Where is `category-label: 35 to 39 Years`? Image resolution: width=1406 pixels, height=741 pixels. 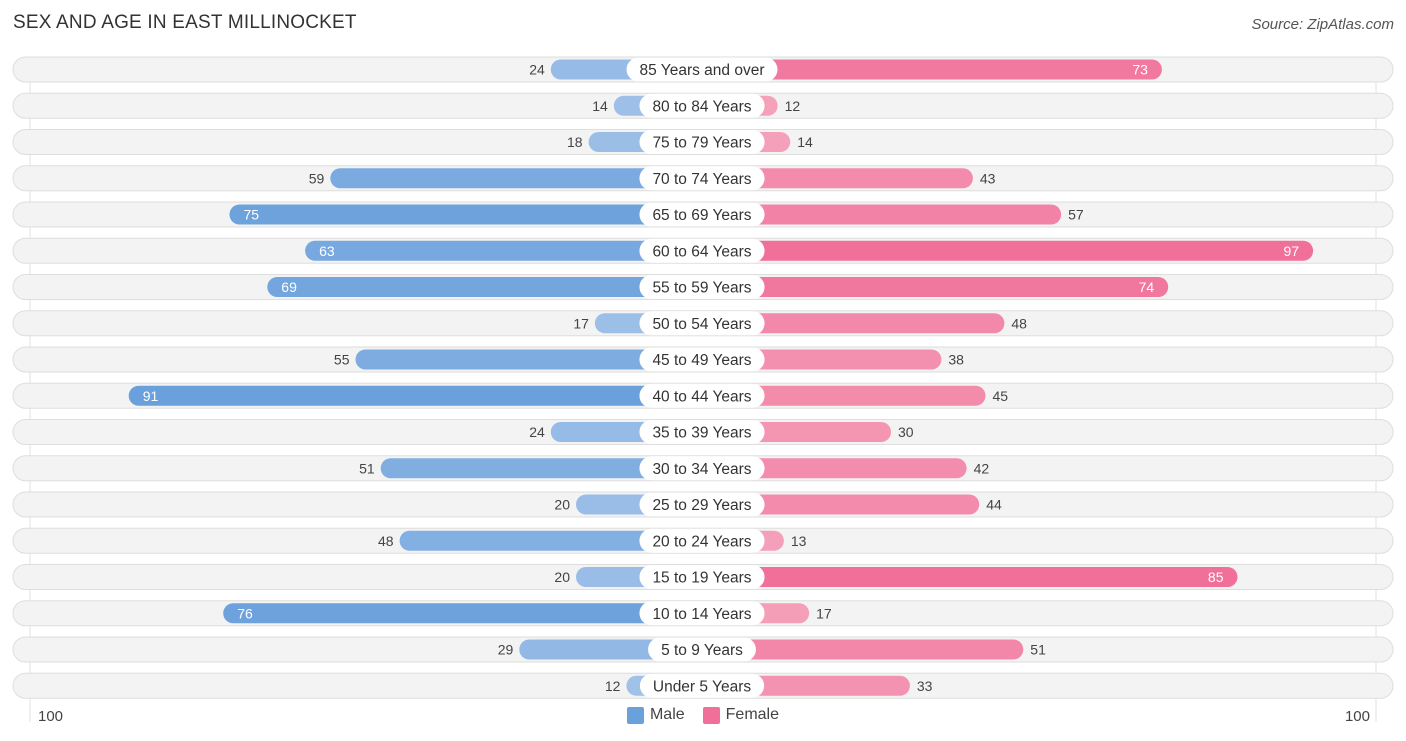 category-label: 35 to 39 Years is located at coordinates (701, 433).